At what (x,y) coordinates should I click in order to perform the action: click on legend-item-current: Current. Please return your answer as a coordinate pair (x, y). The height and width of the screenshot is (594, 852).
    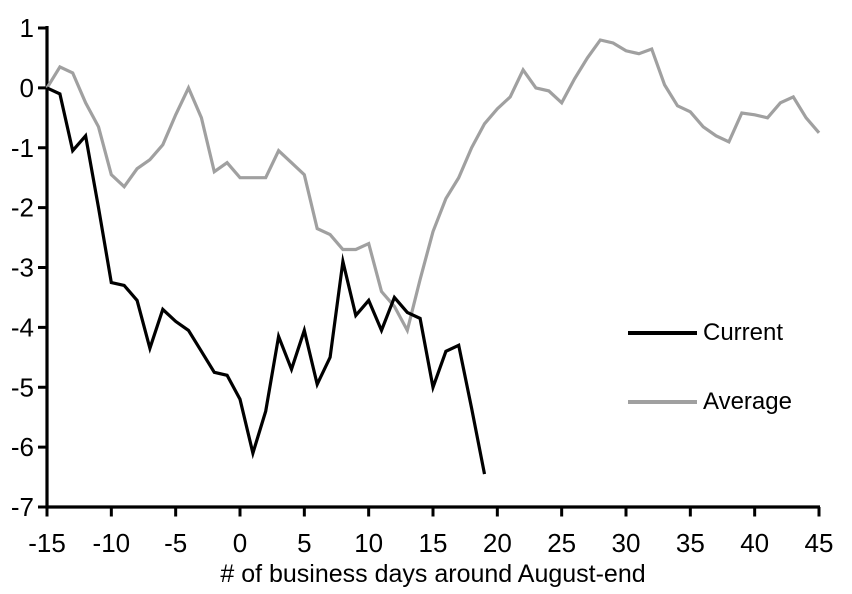
    Looking at the image, I should click on (705, 333).